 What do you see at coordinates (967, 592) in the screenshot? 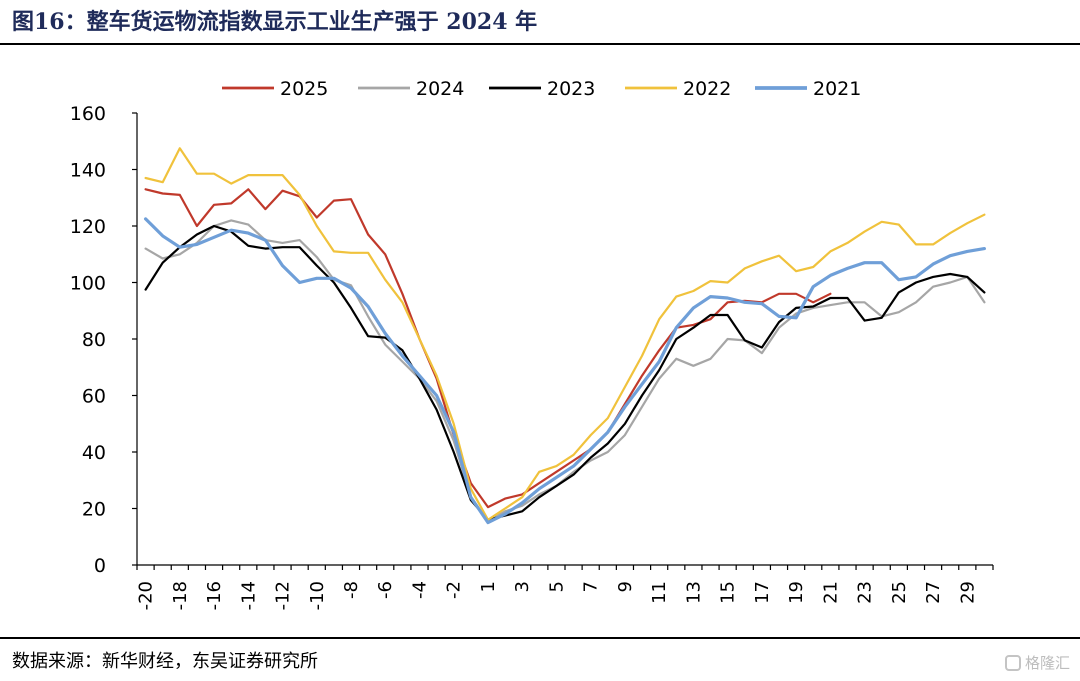
I see `x-tick-label: 29` at bounding box center [967, 592].